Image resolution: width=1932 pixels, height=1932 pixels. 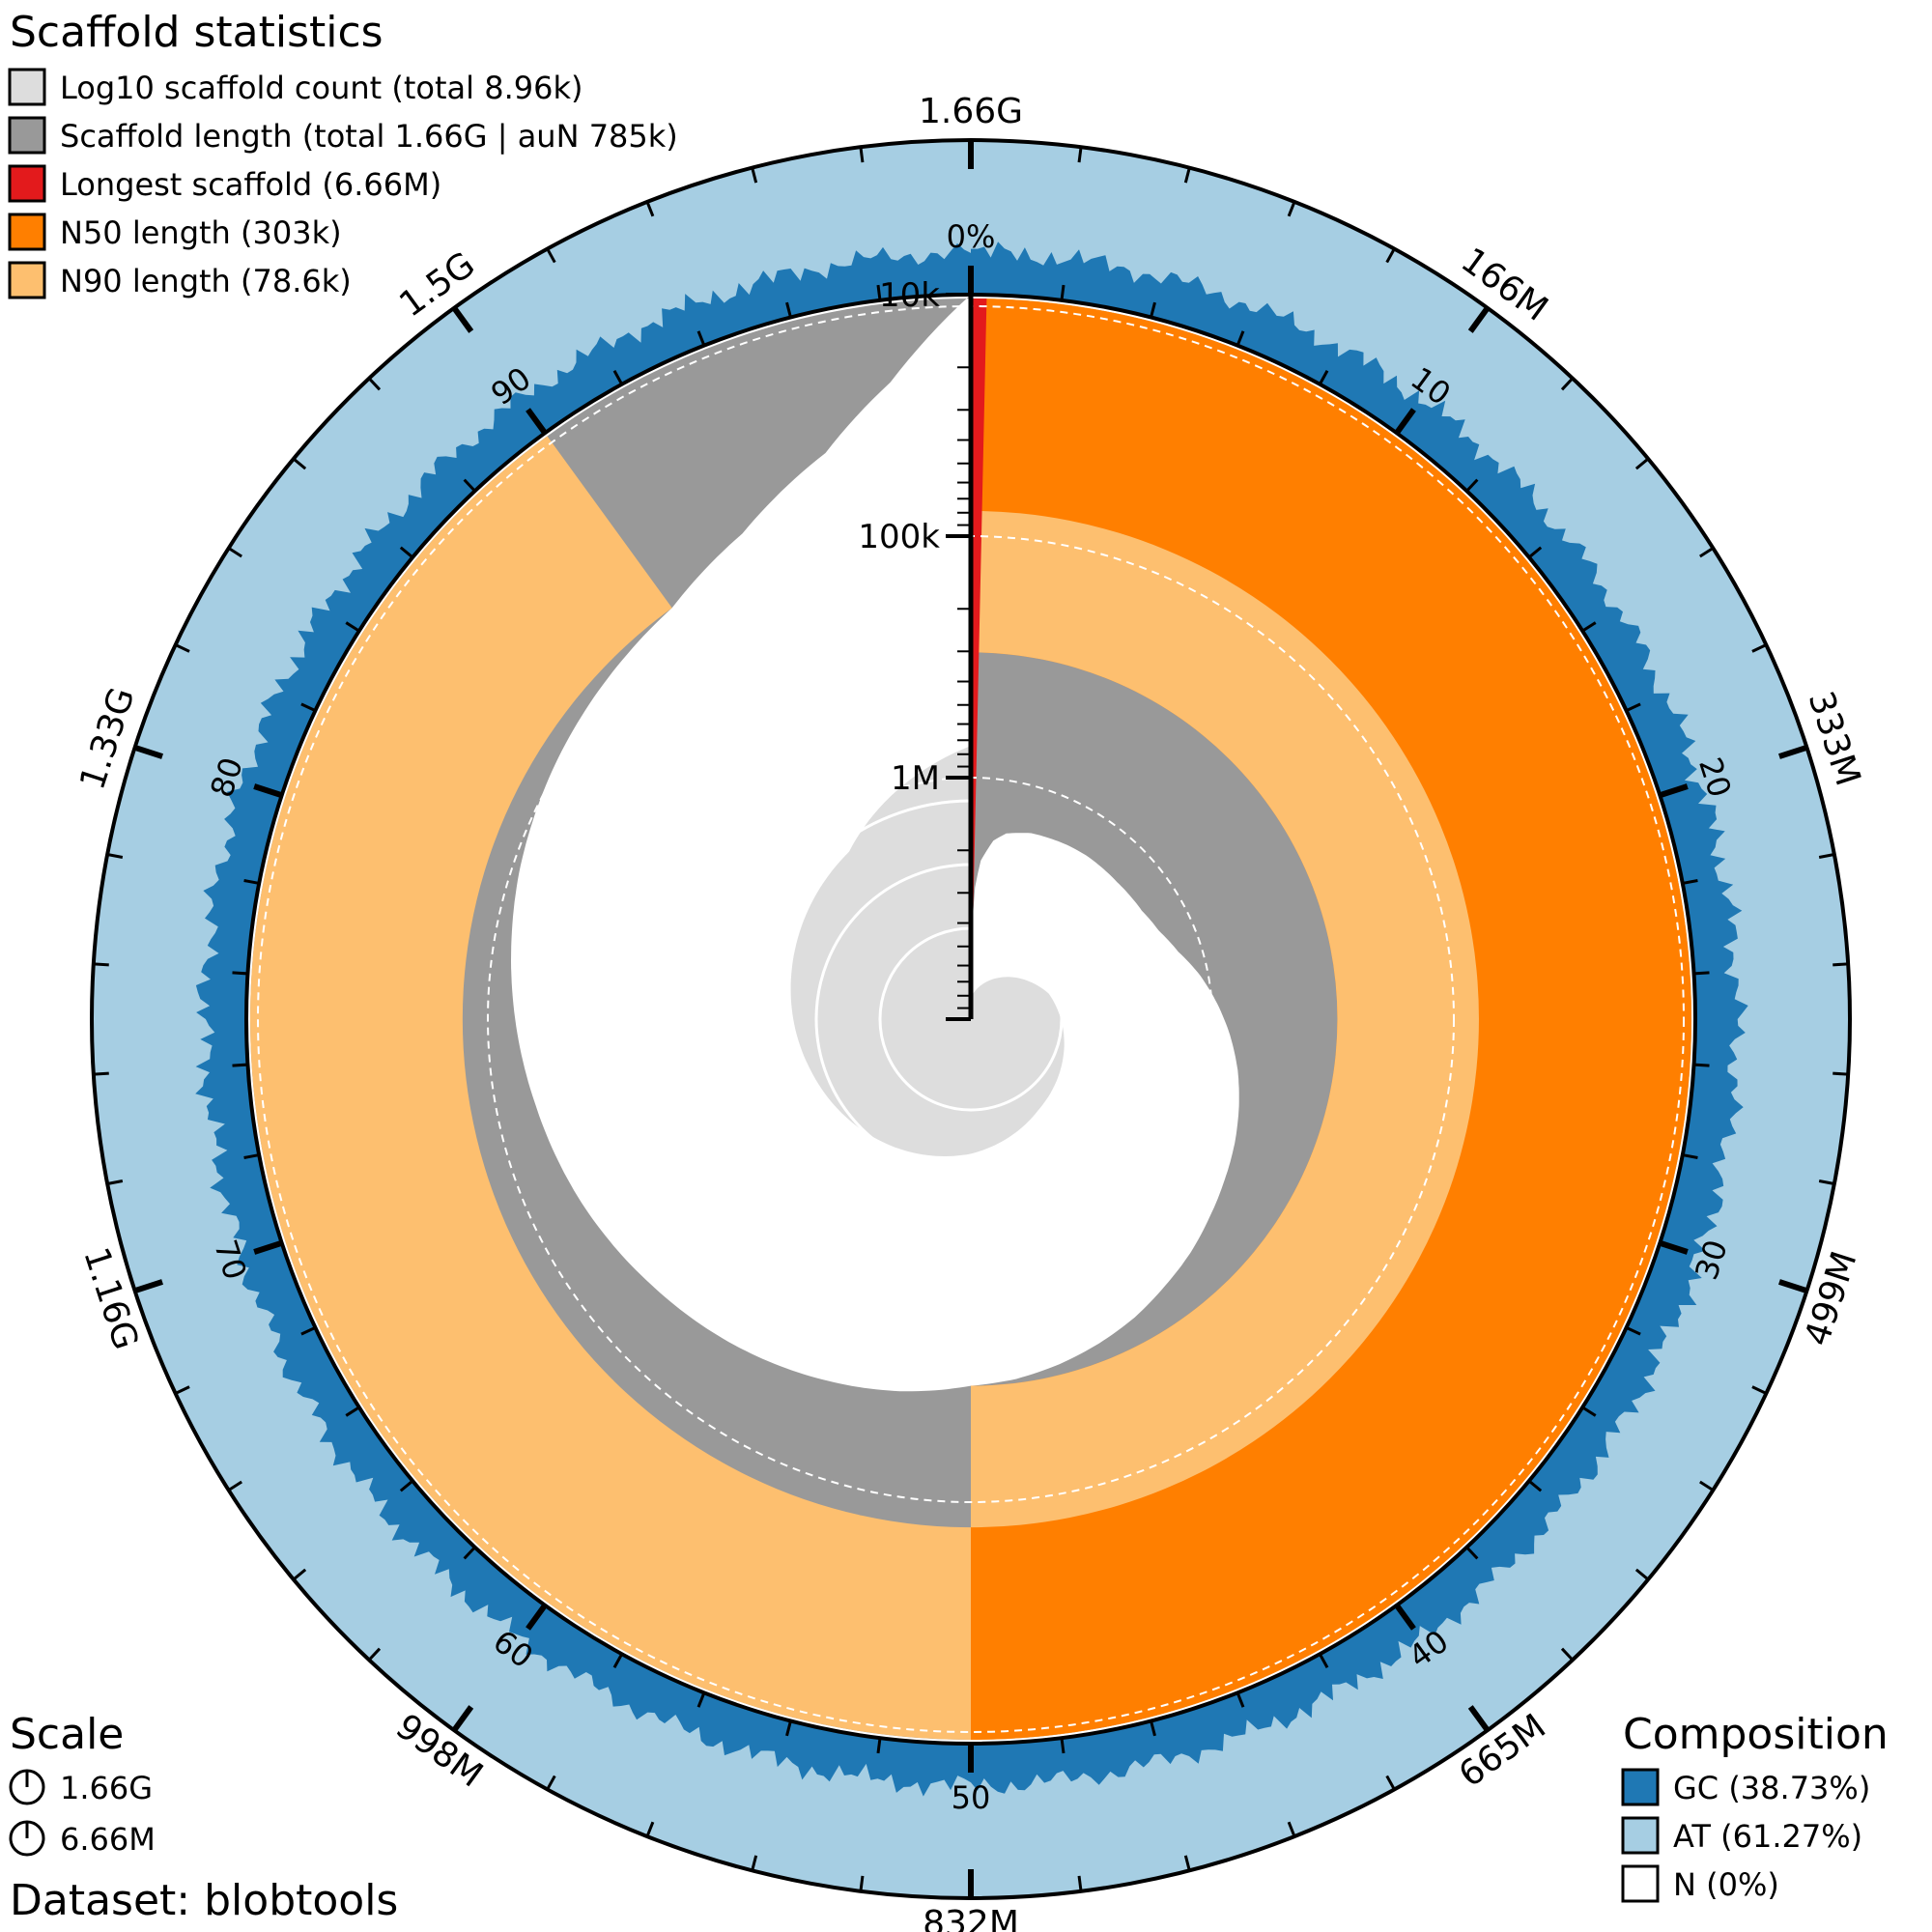 What do you see at coordinates (1640, 1883) in the screenshot?
I see `composition-swatch-n` at bounding box center [1640, 1883].